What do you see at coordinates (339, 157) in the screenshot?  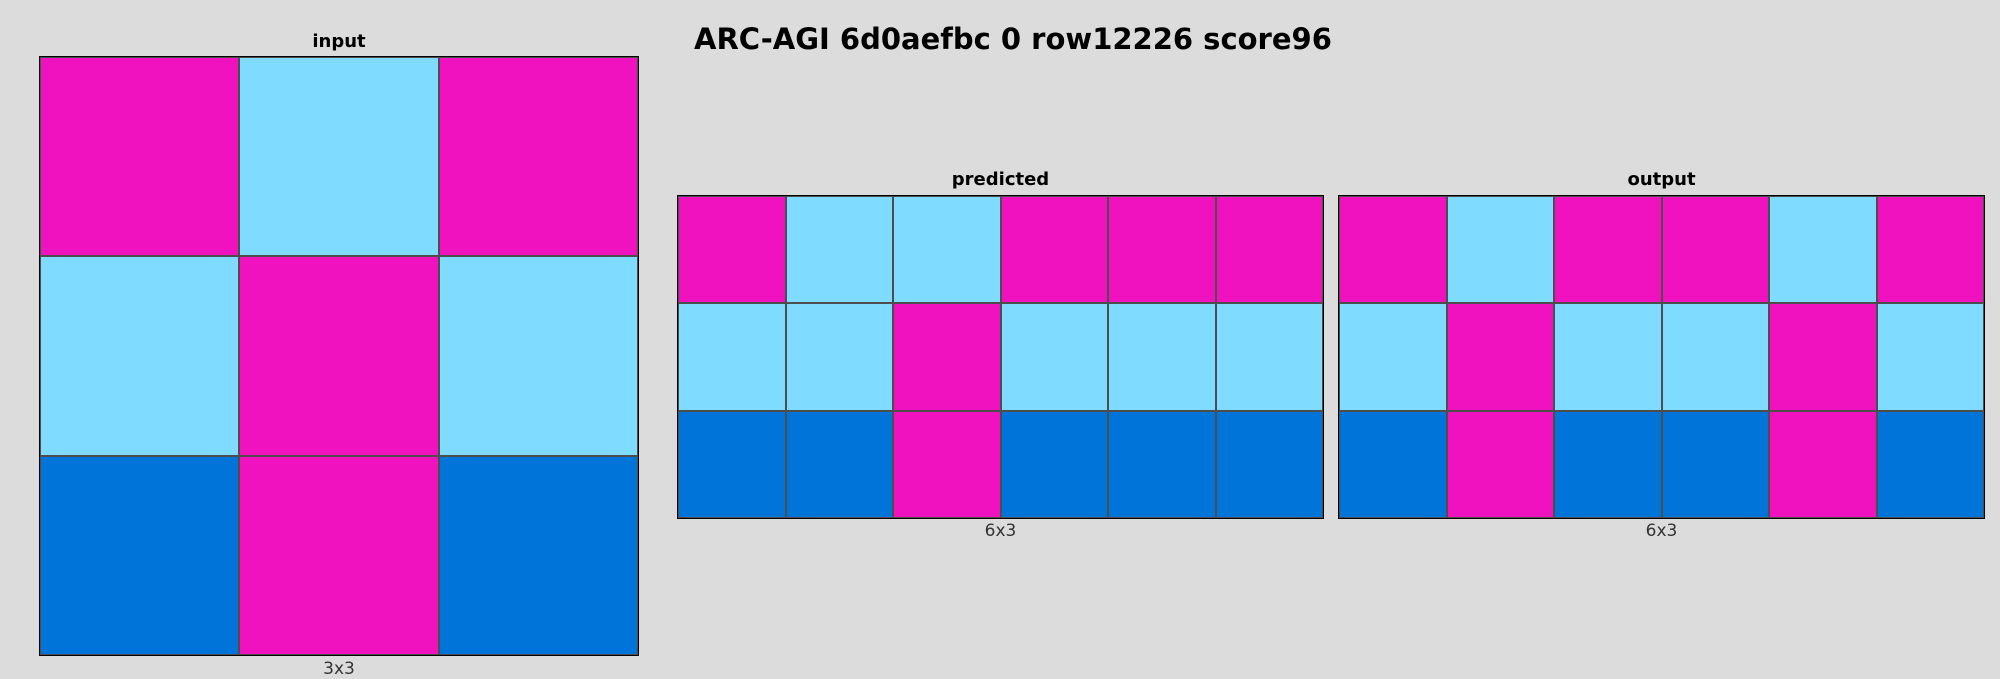 I see `input-cell-r0-c1` at bounding box center [339, 157].